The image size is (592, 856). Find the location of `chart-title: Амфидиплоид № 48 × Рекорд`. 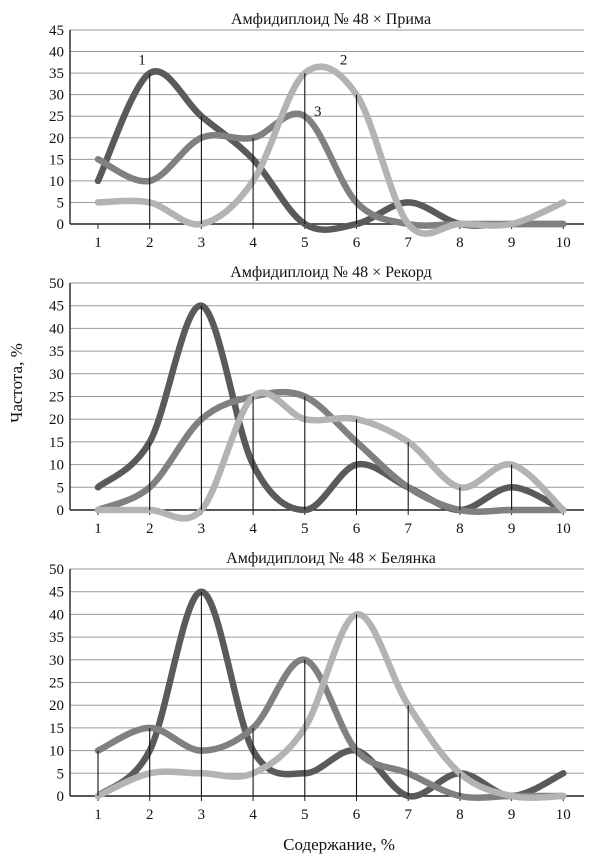

chart-title: Амфидиплоид № 48 × Рекорд is located at coordinates (331, 272).